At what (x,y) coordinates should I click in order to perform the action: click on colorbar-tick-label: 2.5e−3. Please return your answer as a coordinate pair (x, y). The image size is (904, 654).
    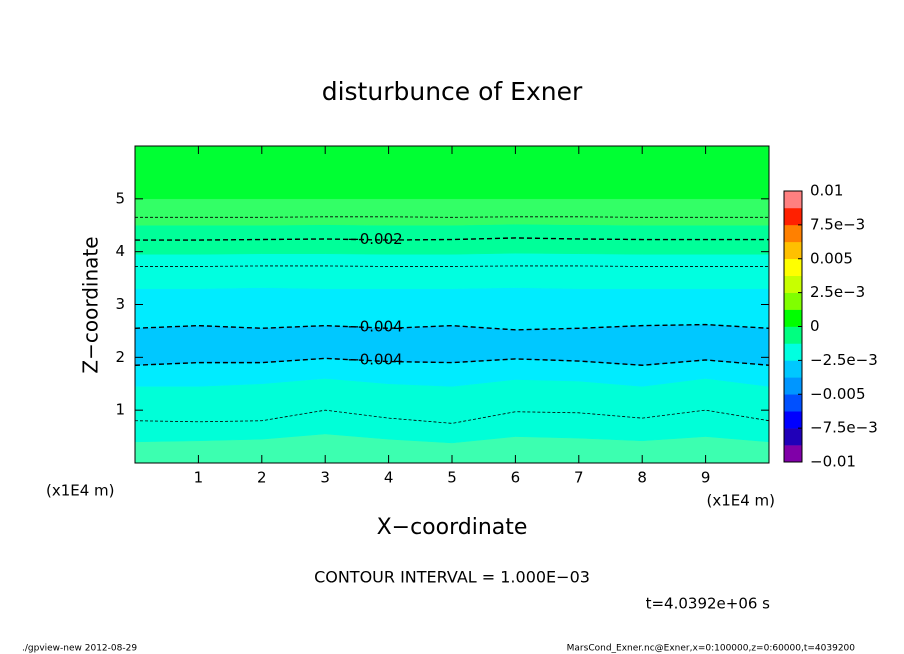
    Looking at the image, I should click on (837, 292).